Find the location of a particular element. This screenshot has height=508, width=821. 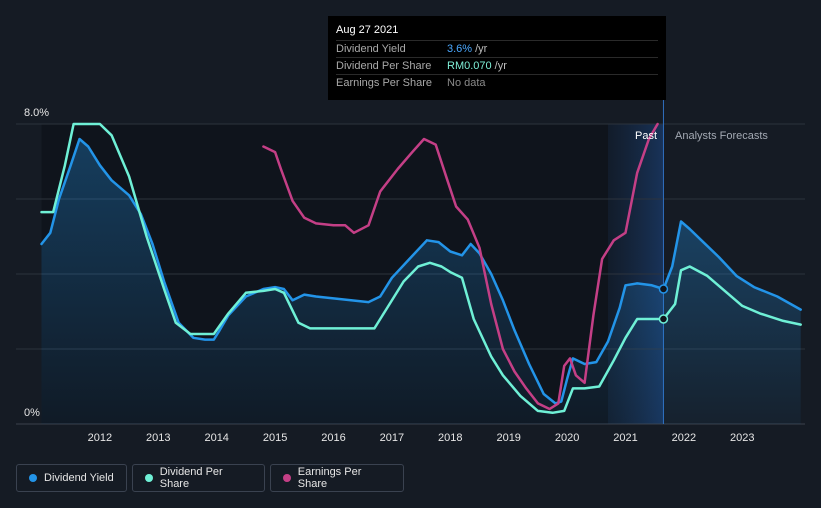

legend-dividend-yield: Dividend Yield is located at coordinates (71, 478).